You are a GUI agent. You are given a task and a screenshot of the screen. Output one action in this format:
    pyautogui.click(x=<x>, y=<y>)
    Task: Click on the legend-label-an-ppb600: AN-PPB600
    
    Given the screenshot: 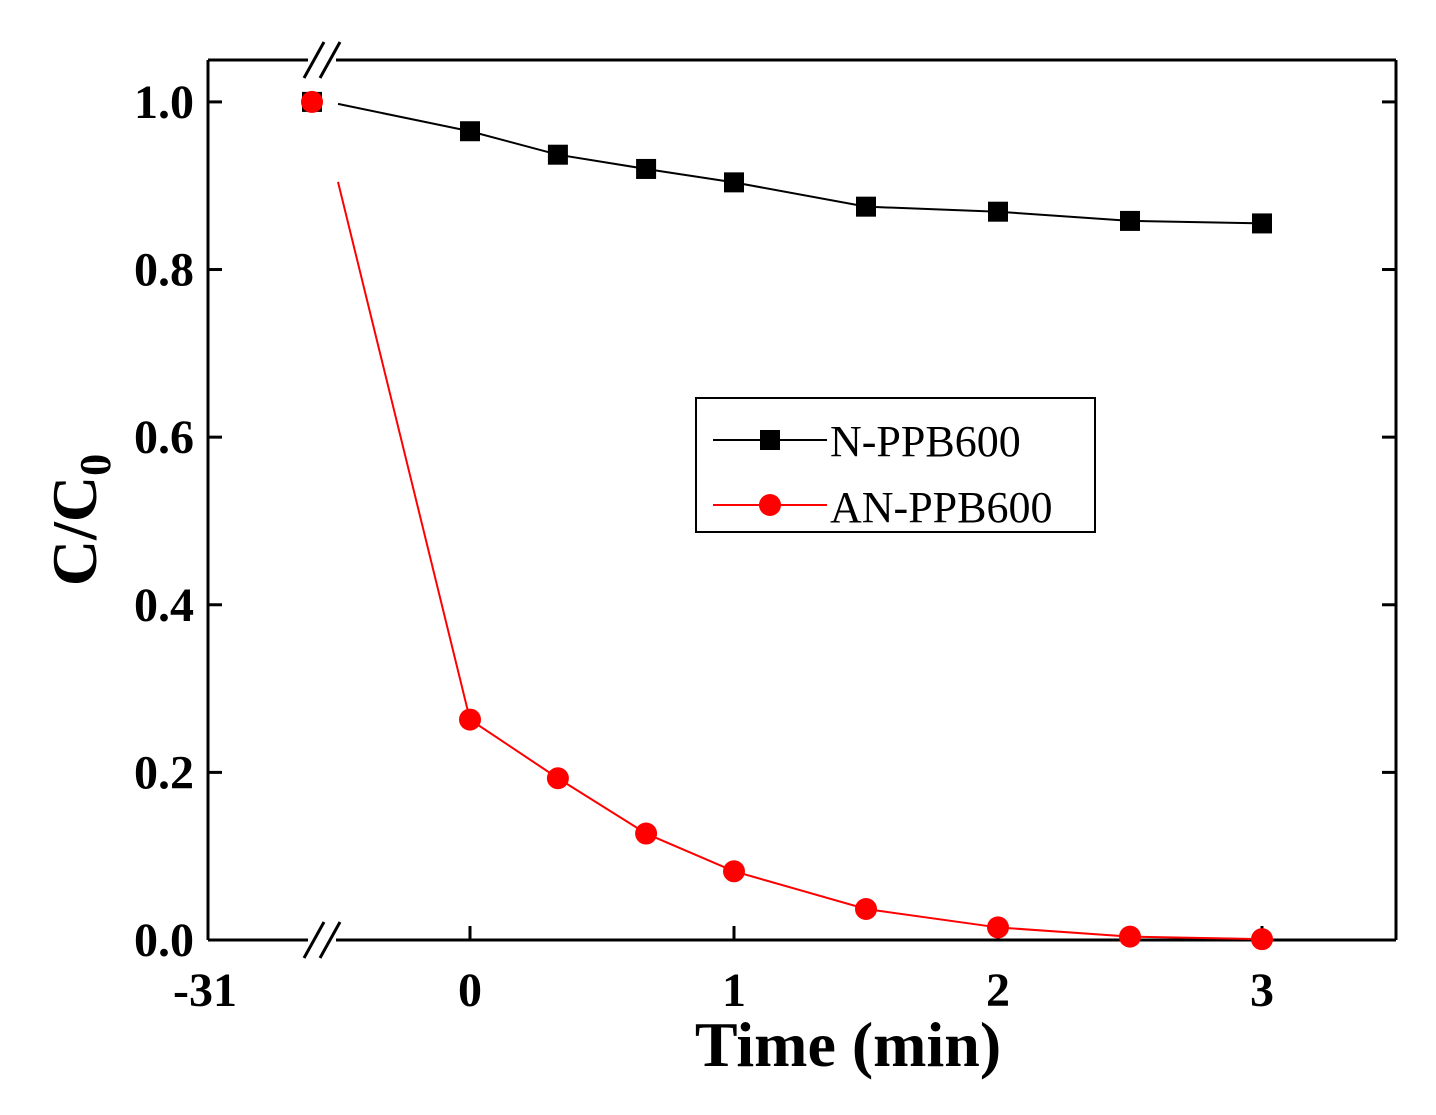 What is the action you would take?
    pyautogui.click(x=941, y=507)
    